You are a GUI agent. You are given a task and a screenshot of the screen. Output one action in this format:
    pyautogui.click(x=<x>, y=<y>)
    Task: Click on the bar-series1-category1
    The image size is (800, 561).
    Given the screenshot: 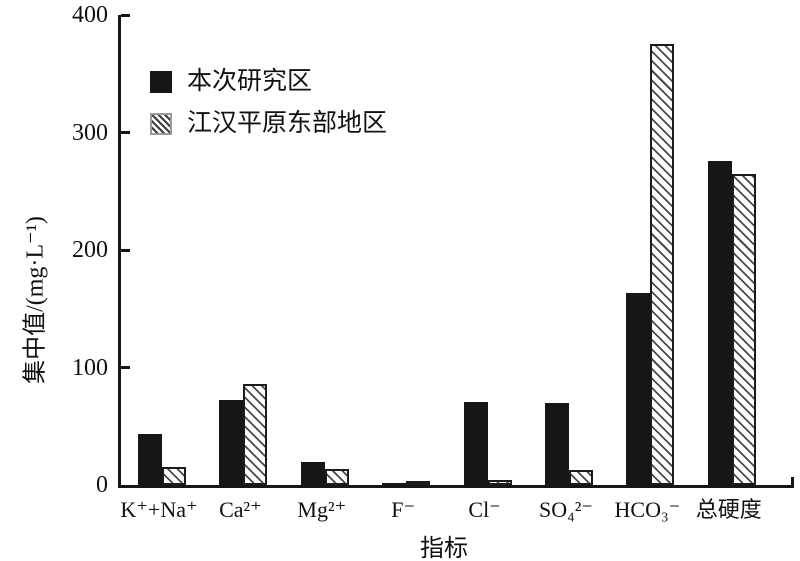 What is the action you would take?
    pyautogui.click(x=150, y=459)
    